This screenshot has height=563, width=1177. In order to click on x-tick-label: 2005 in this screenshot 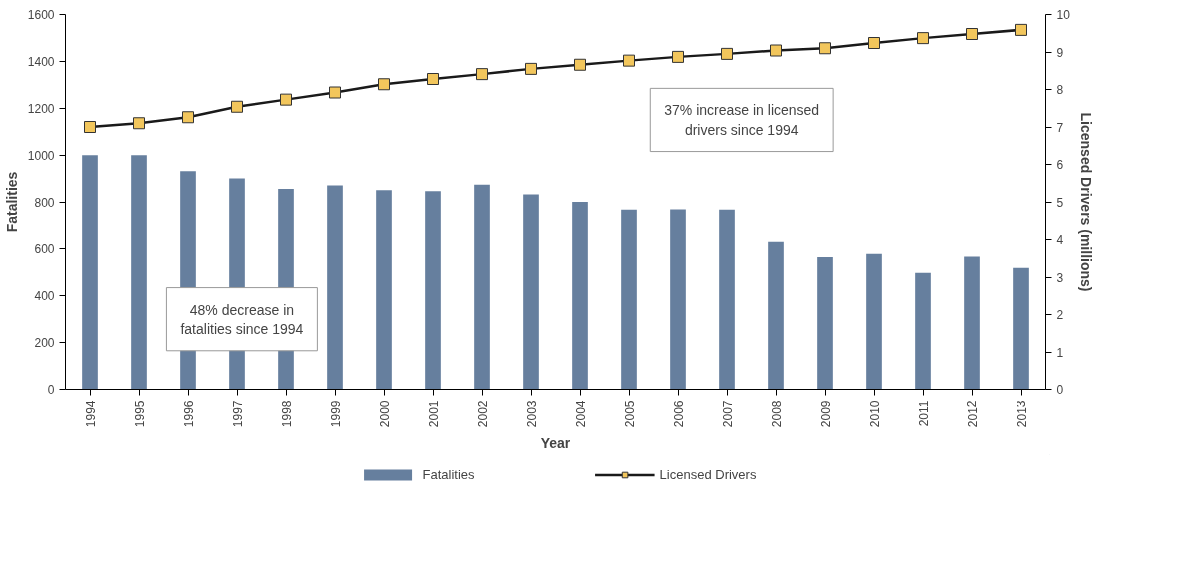, I will do `click(629, 414)`.